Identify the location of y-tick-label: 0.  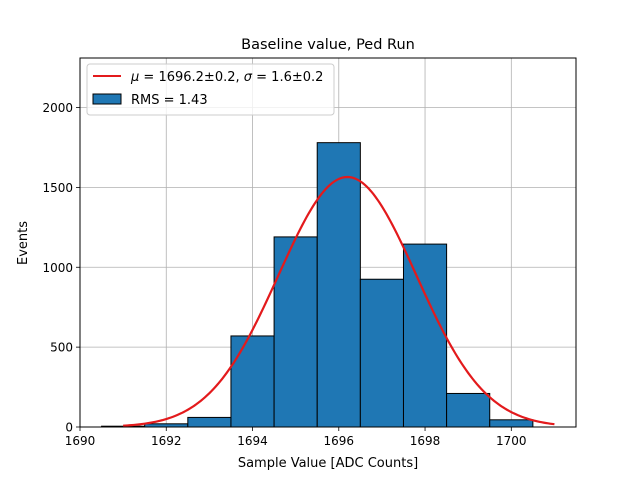
(69, 428).